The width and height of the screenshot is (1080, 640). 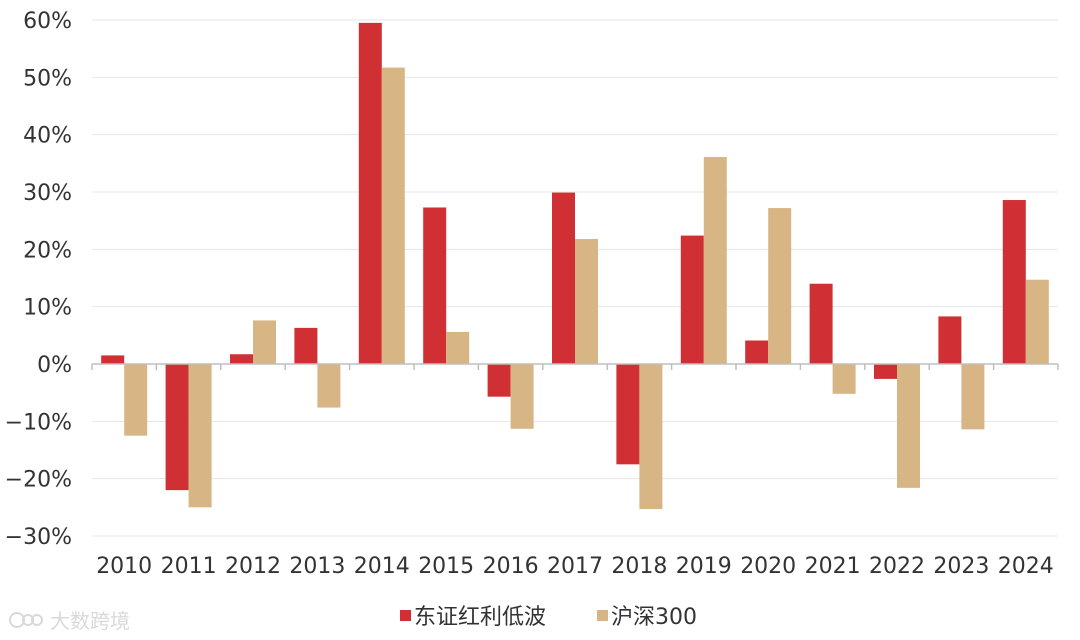 I want to click on y-tick-label: −20%, so click(x=38, y=480).